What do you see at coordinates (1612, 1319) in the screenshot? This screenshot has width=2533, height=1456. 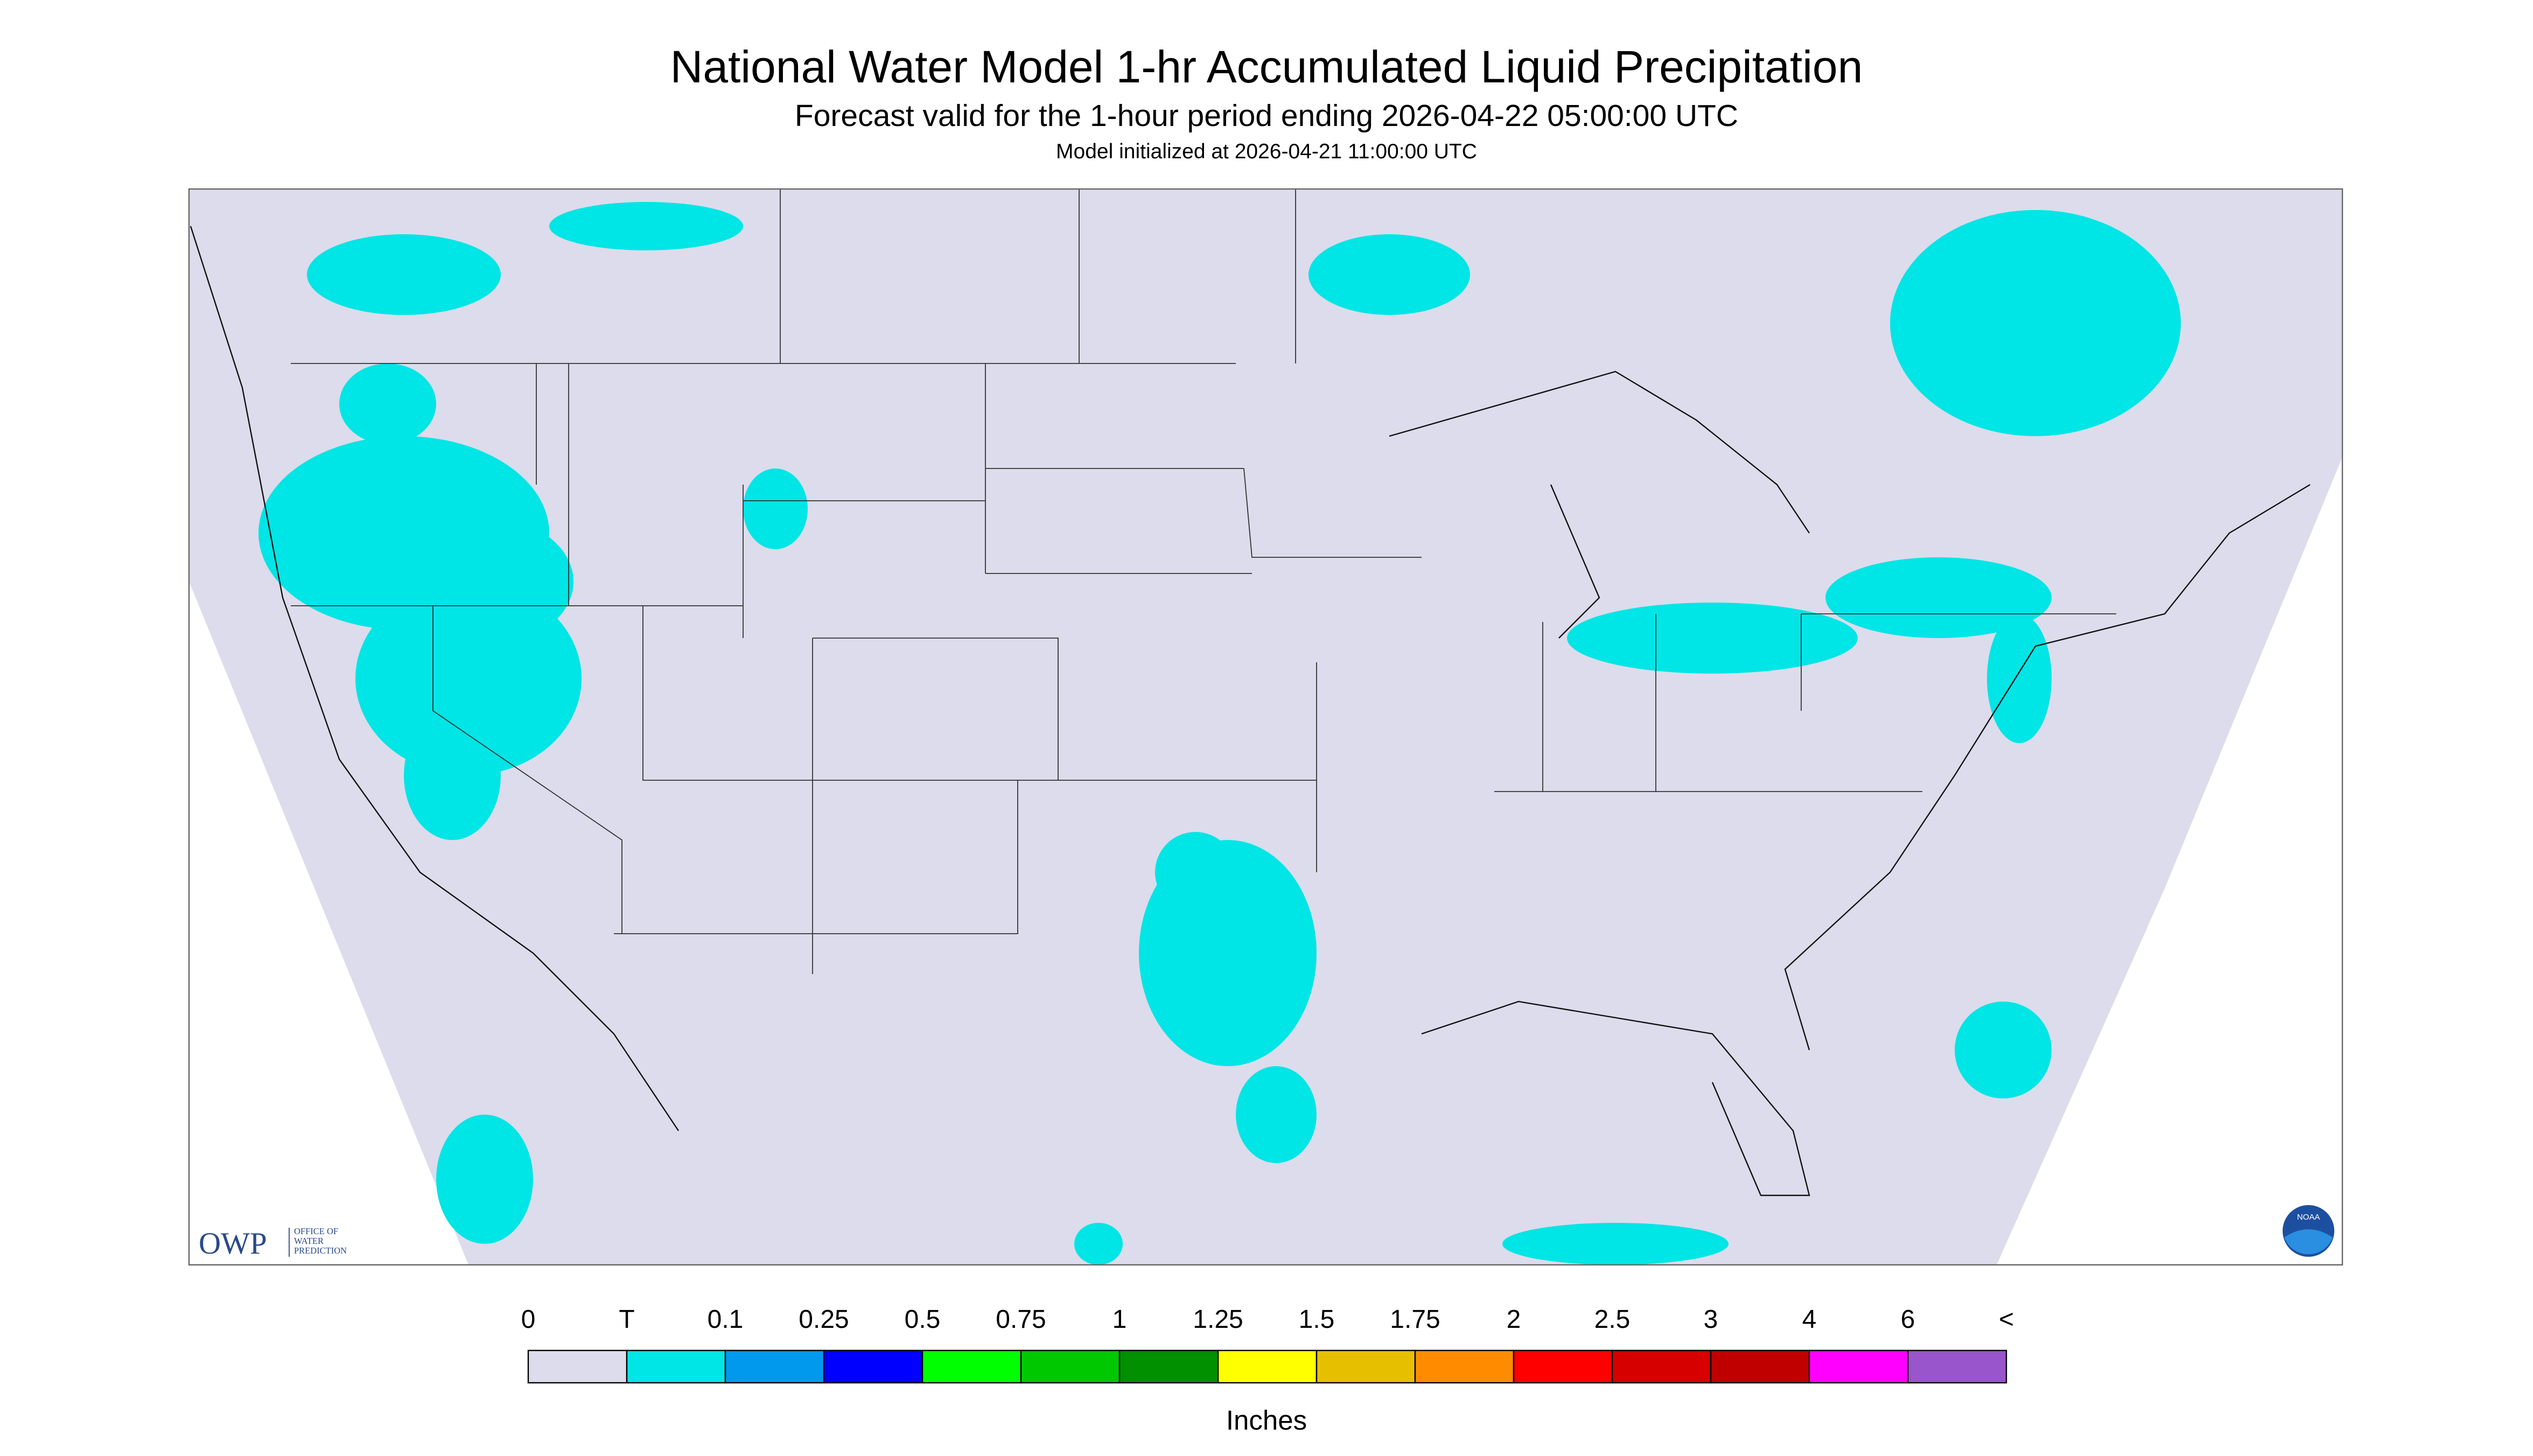 I see `legend-label: 2.5` at bounding box center [1612, 1319].